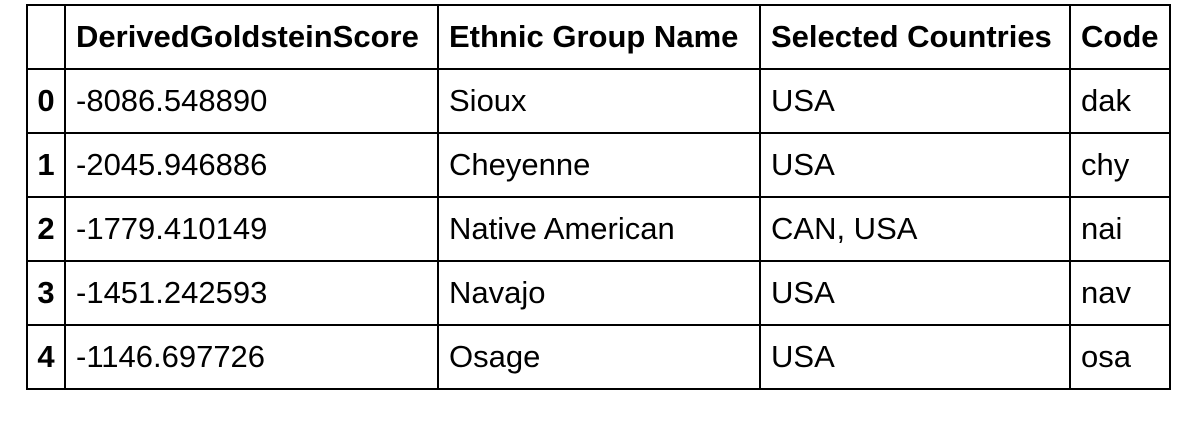 This screenshot has height=422, width=1196. I want to click on cell-ethnic-group: Sioux, so click(599, 101).